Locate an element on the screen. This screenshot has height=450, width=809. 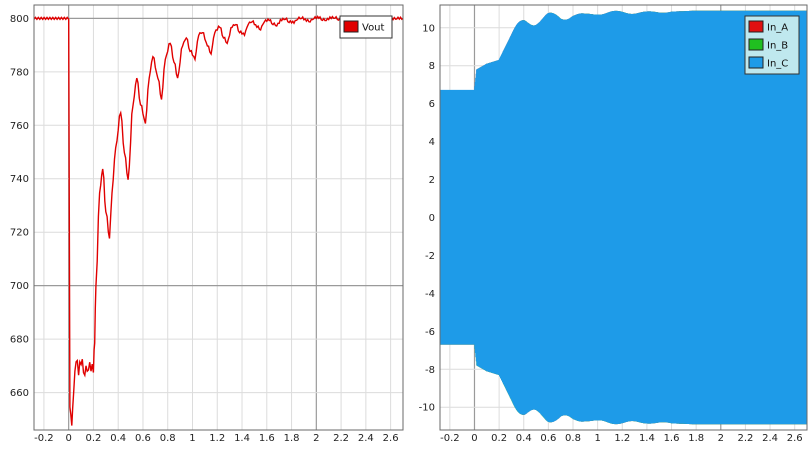
legend-label: In_A is located at coordinates (777, 28).